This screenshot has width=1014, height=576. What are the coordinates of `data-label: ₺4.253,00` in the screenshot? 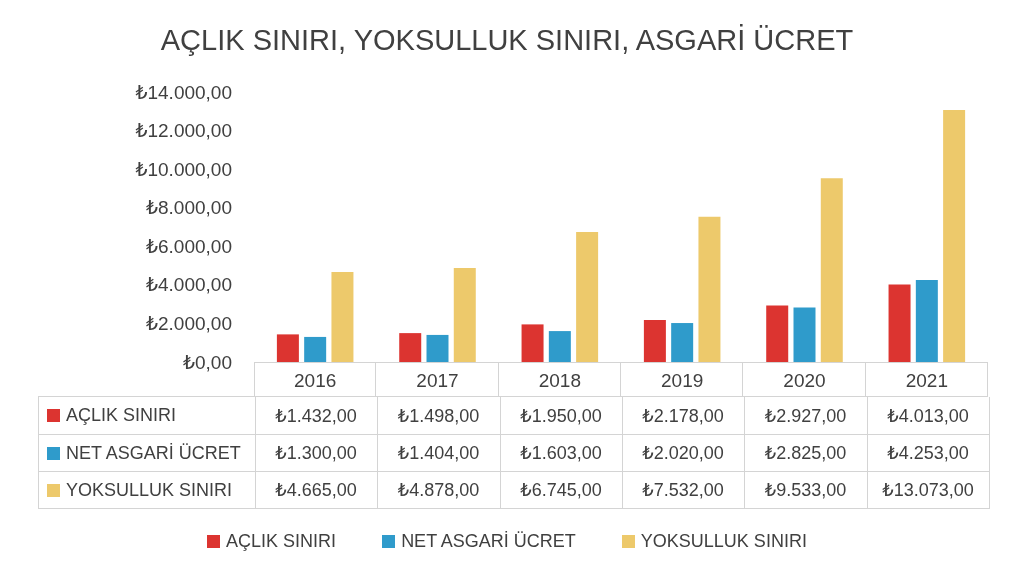 It's located at (928, 453).